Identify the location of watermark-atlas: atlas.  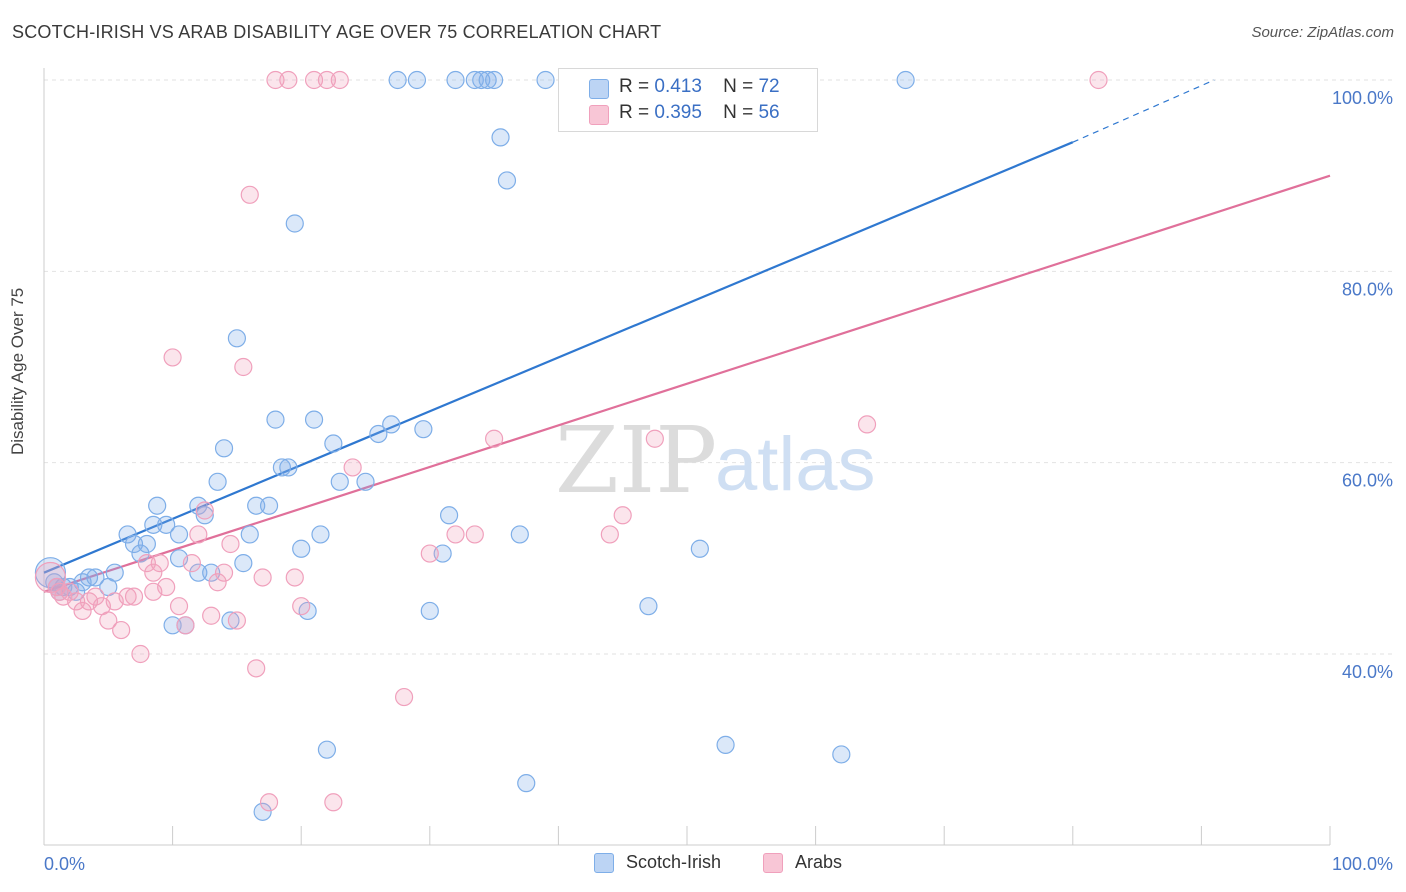
(795, 464).